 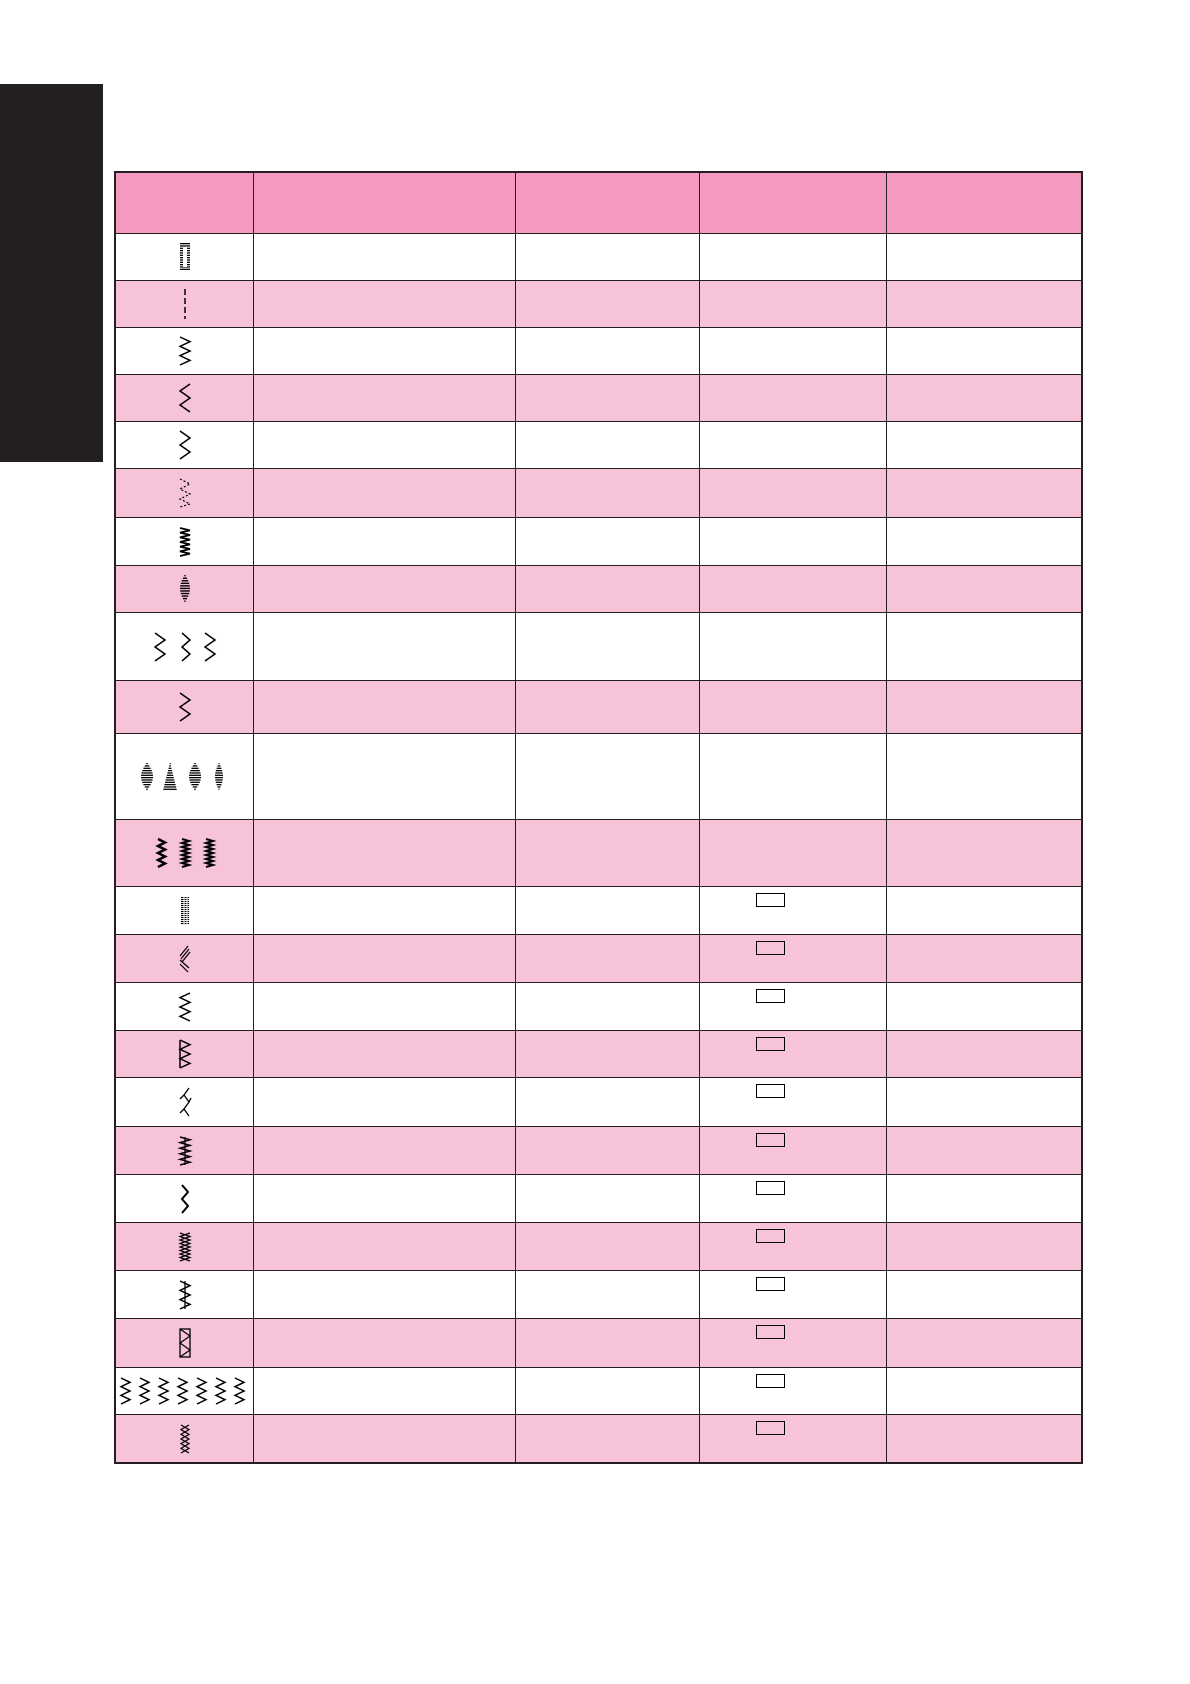 What do you see at coordinates (598, 203) in the screenshot?
I see `table-header` at bounding box center [598, 203].